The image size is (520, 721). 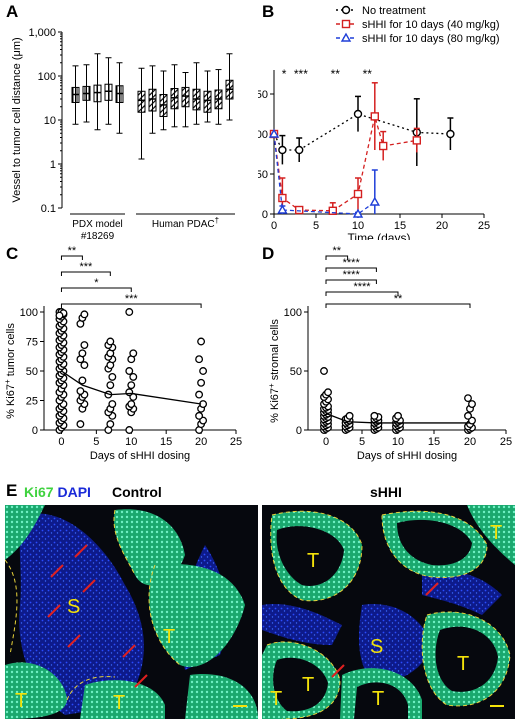 I want to click on shhi-micrograph: T T S T T T T, so click(x=388, y=612).